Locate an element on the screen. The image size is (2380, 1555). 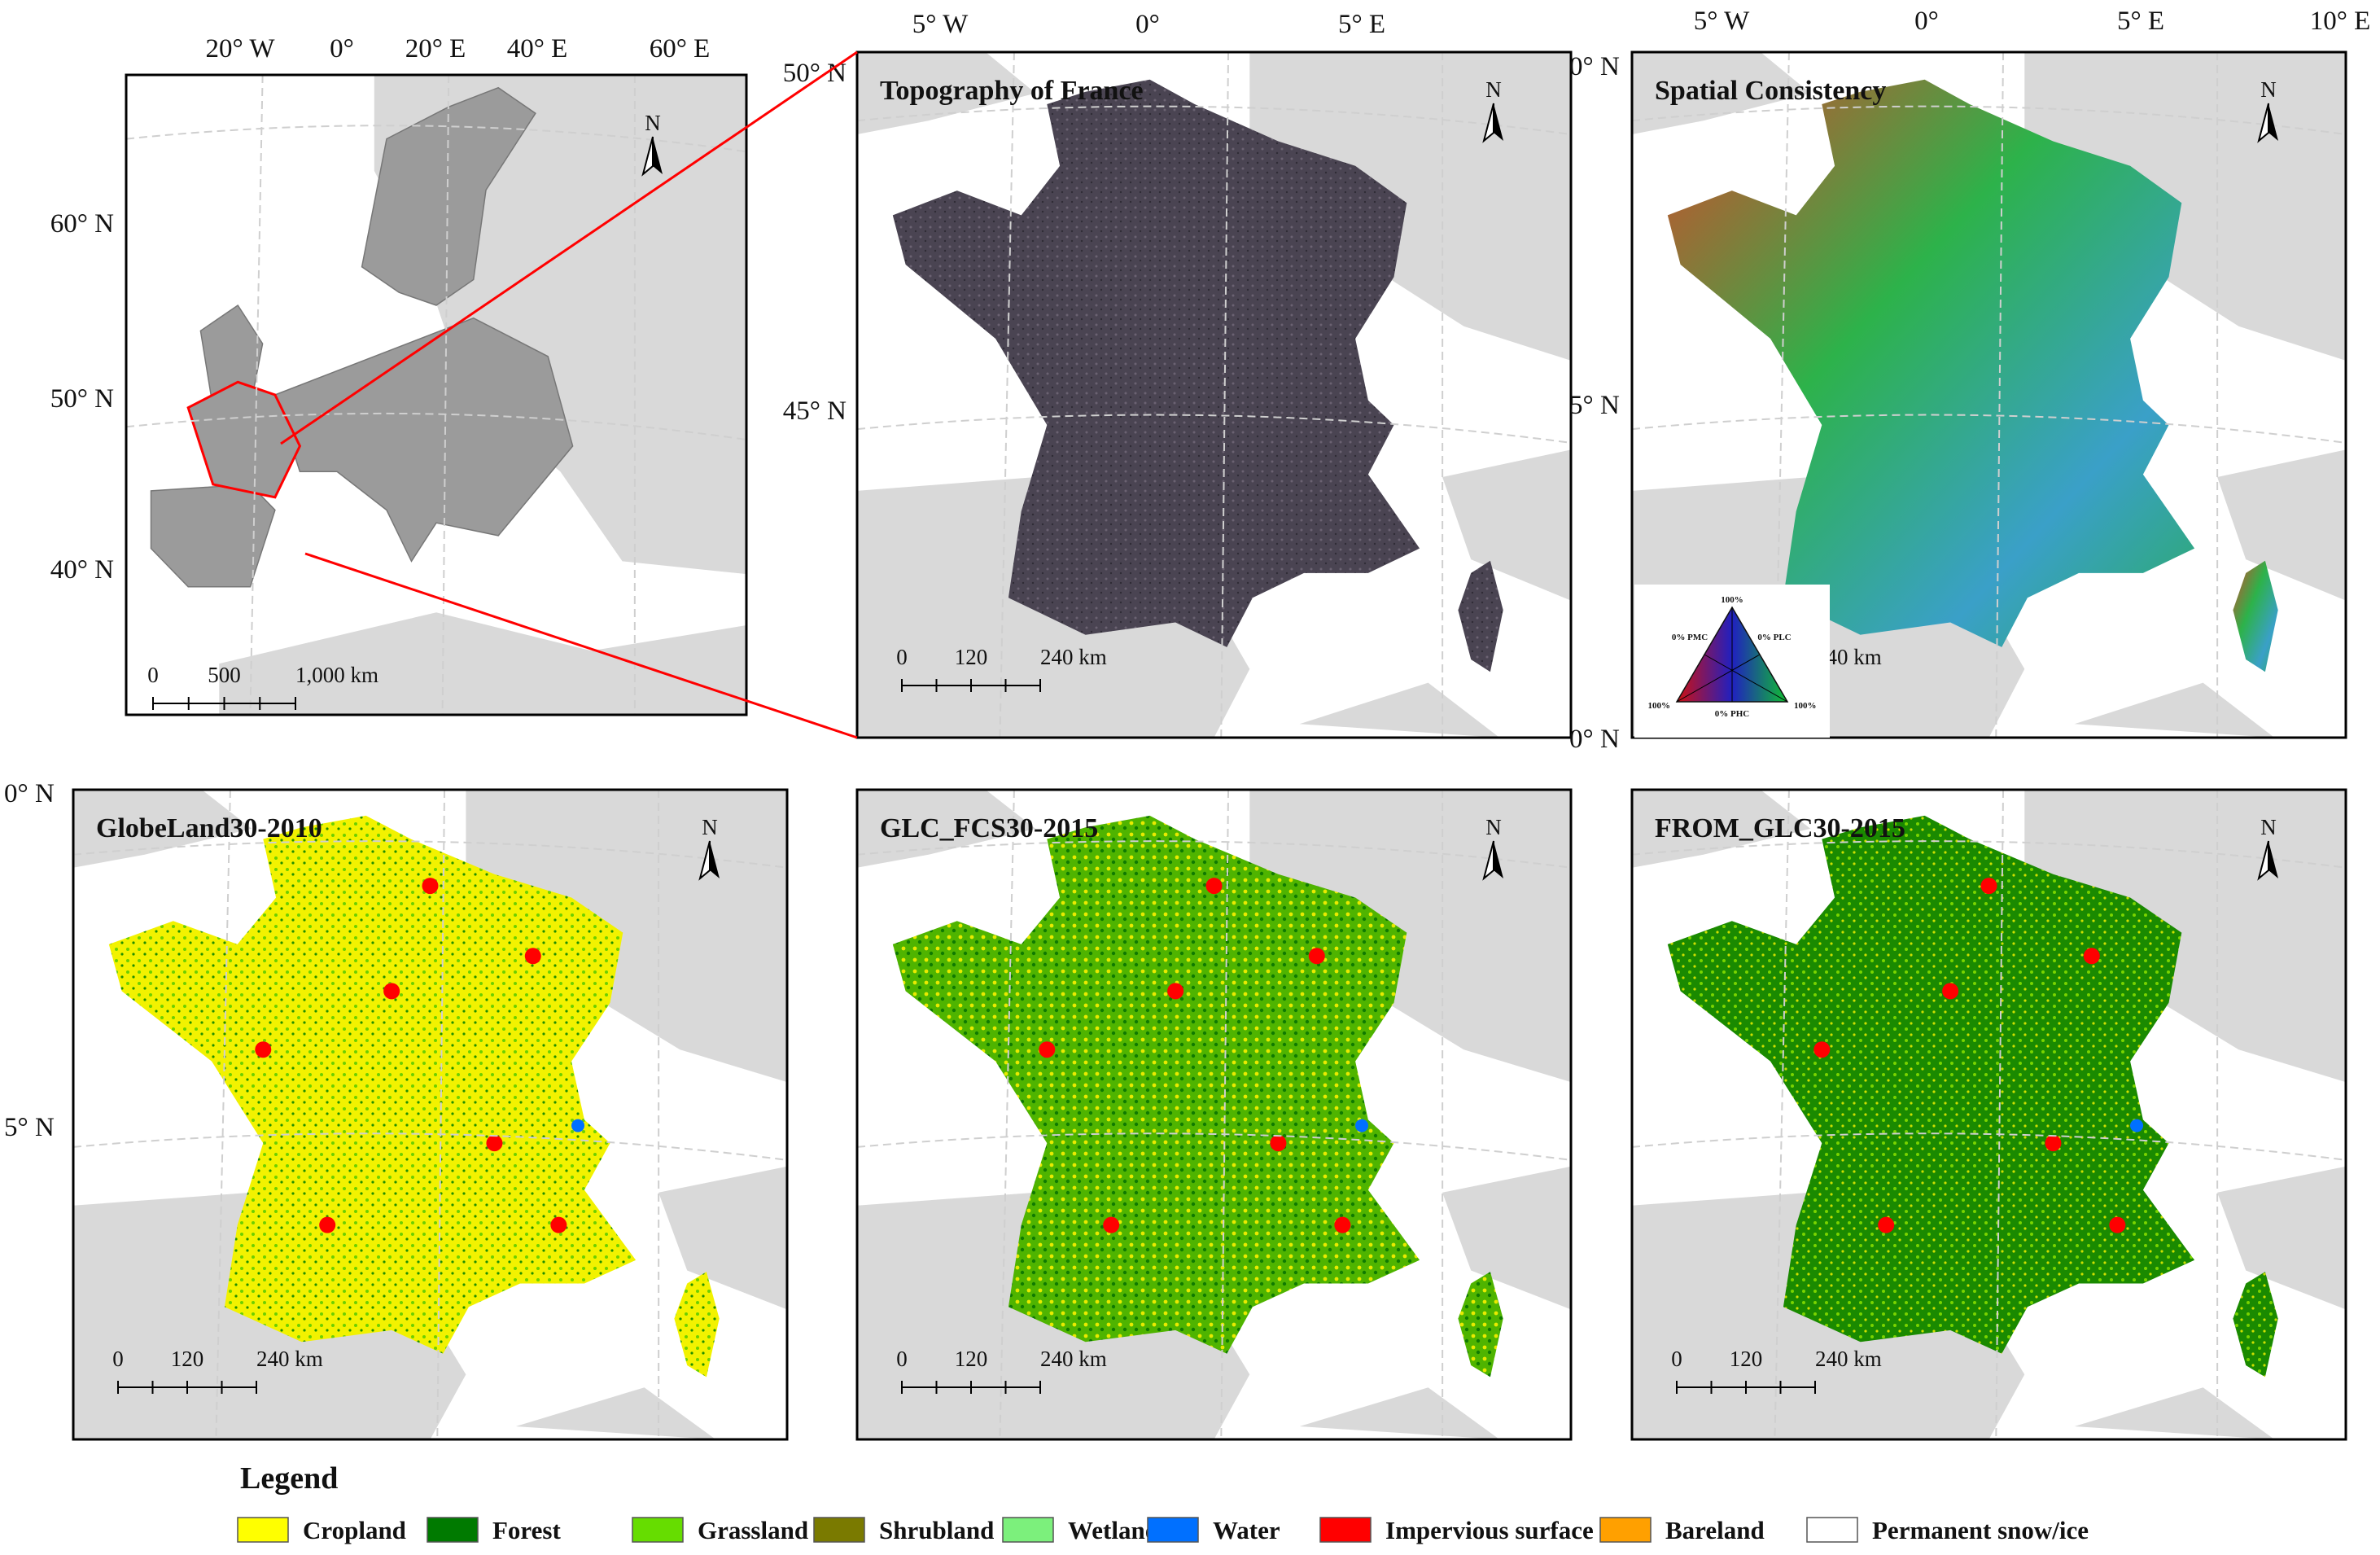
france-highlight is located at coordinates (244, 439).